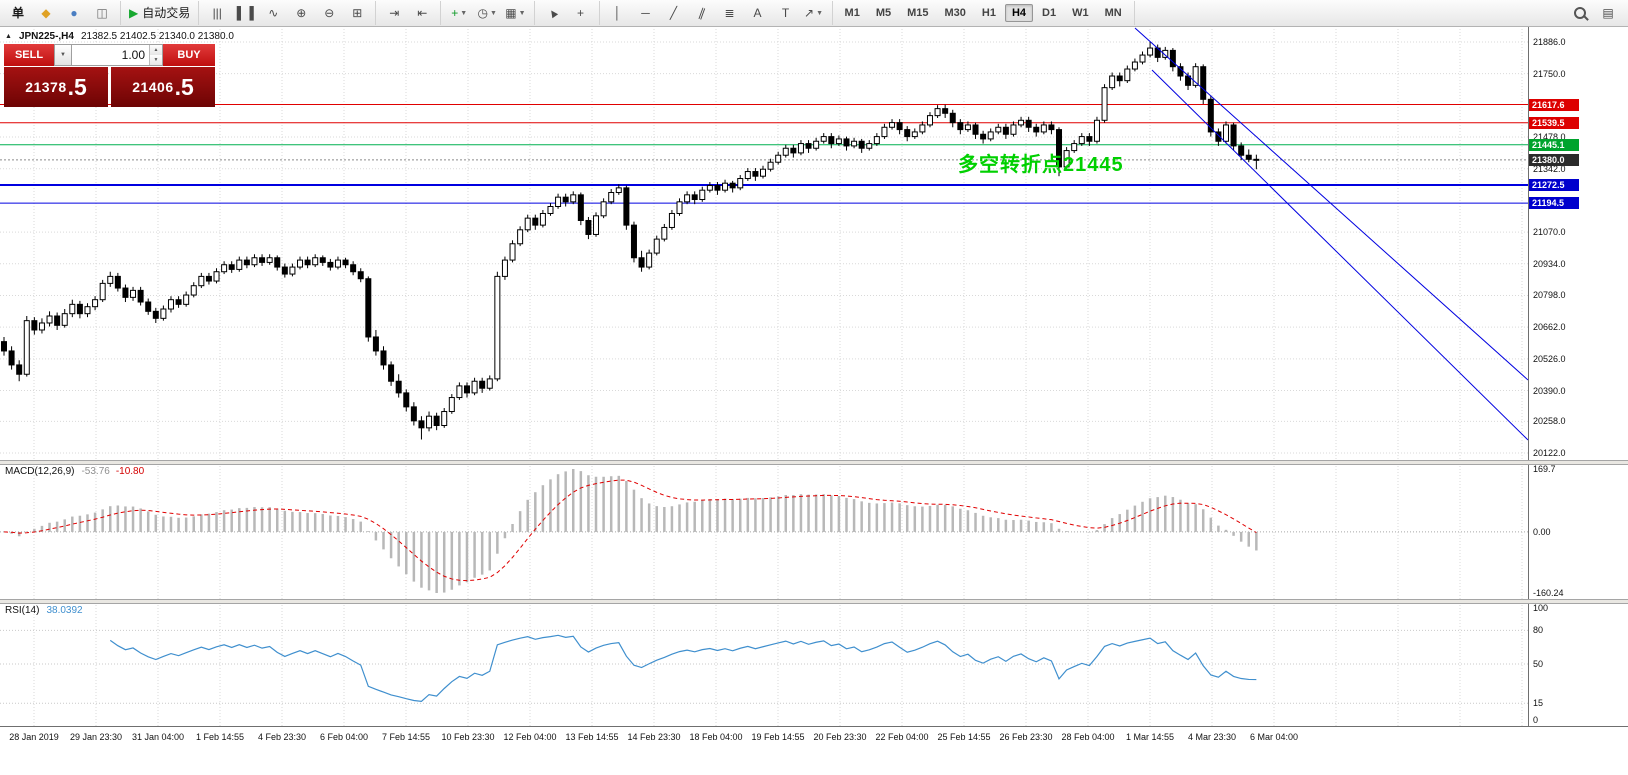 This screenshot has width=1628, height=775. Describe the element at coordinates (581, 13) in the screenshot. I see `crosshair-icon: +` at that location.